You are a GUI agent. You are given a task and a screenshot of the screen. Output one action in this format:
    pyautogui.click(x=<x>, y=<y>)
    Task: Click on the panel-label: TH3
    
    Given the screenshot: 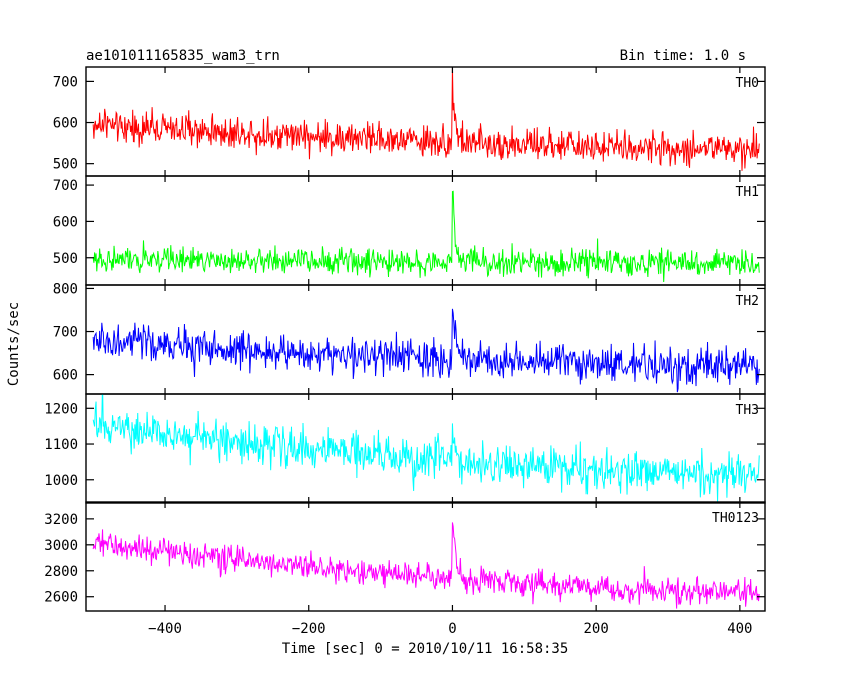 What is the action you would take?
    pyautogui.click(x=747, y=410)
    